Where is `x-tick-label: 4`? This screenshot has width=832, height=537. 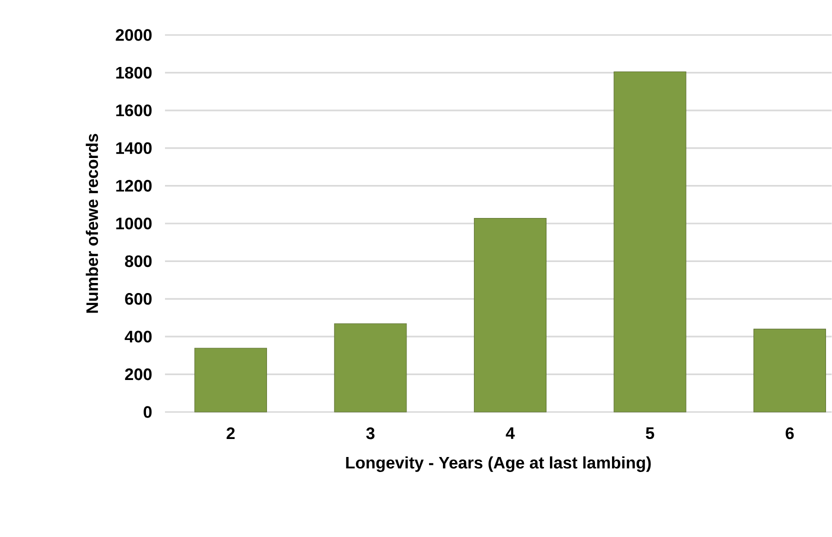 x-tick-label: 4 is located at coordinates (510, 433).